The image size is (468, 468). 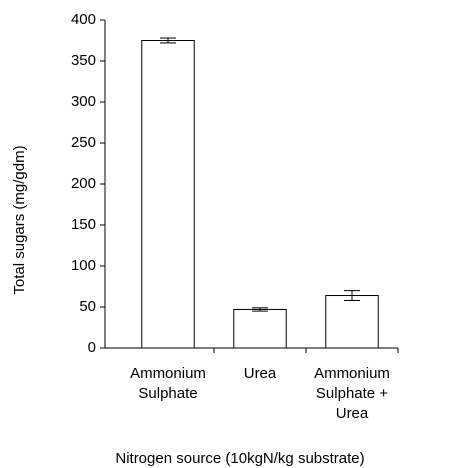 I want to click on y-tick-label: 350, so click(x=83, y=60).